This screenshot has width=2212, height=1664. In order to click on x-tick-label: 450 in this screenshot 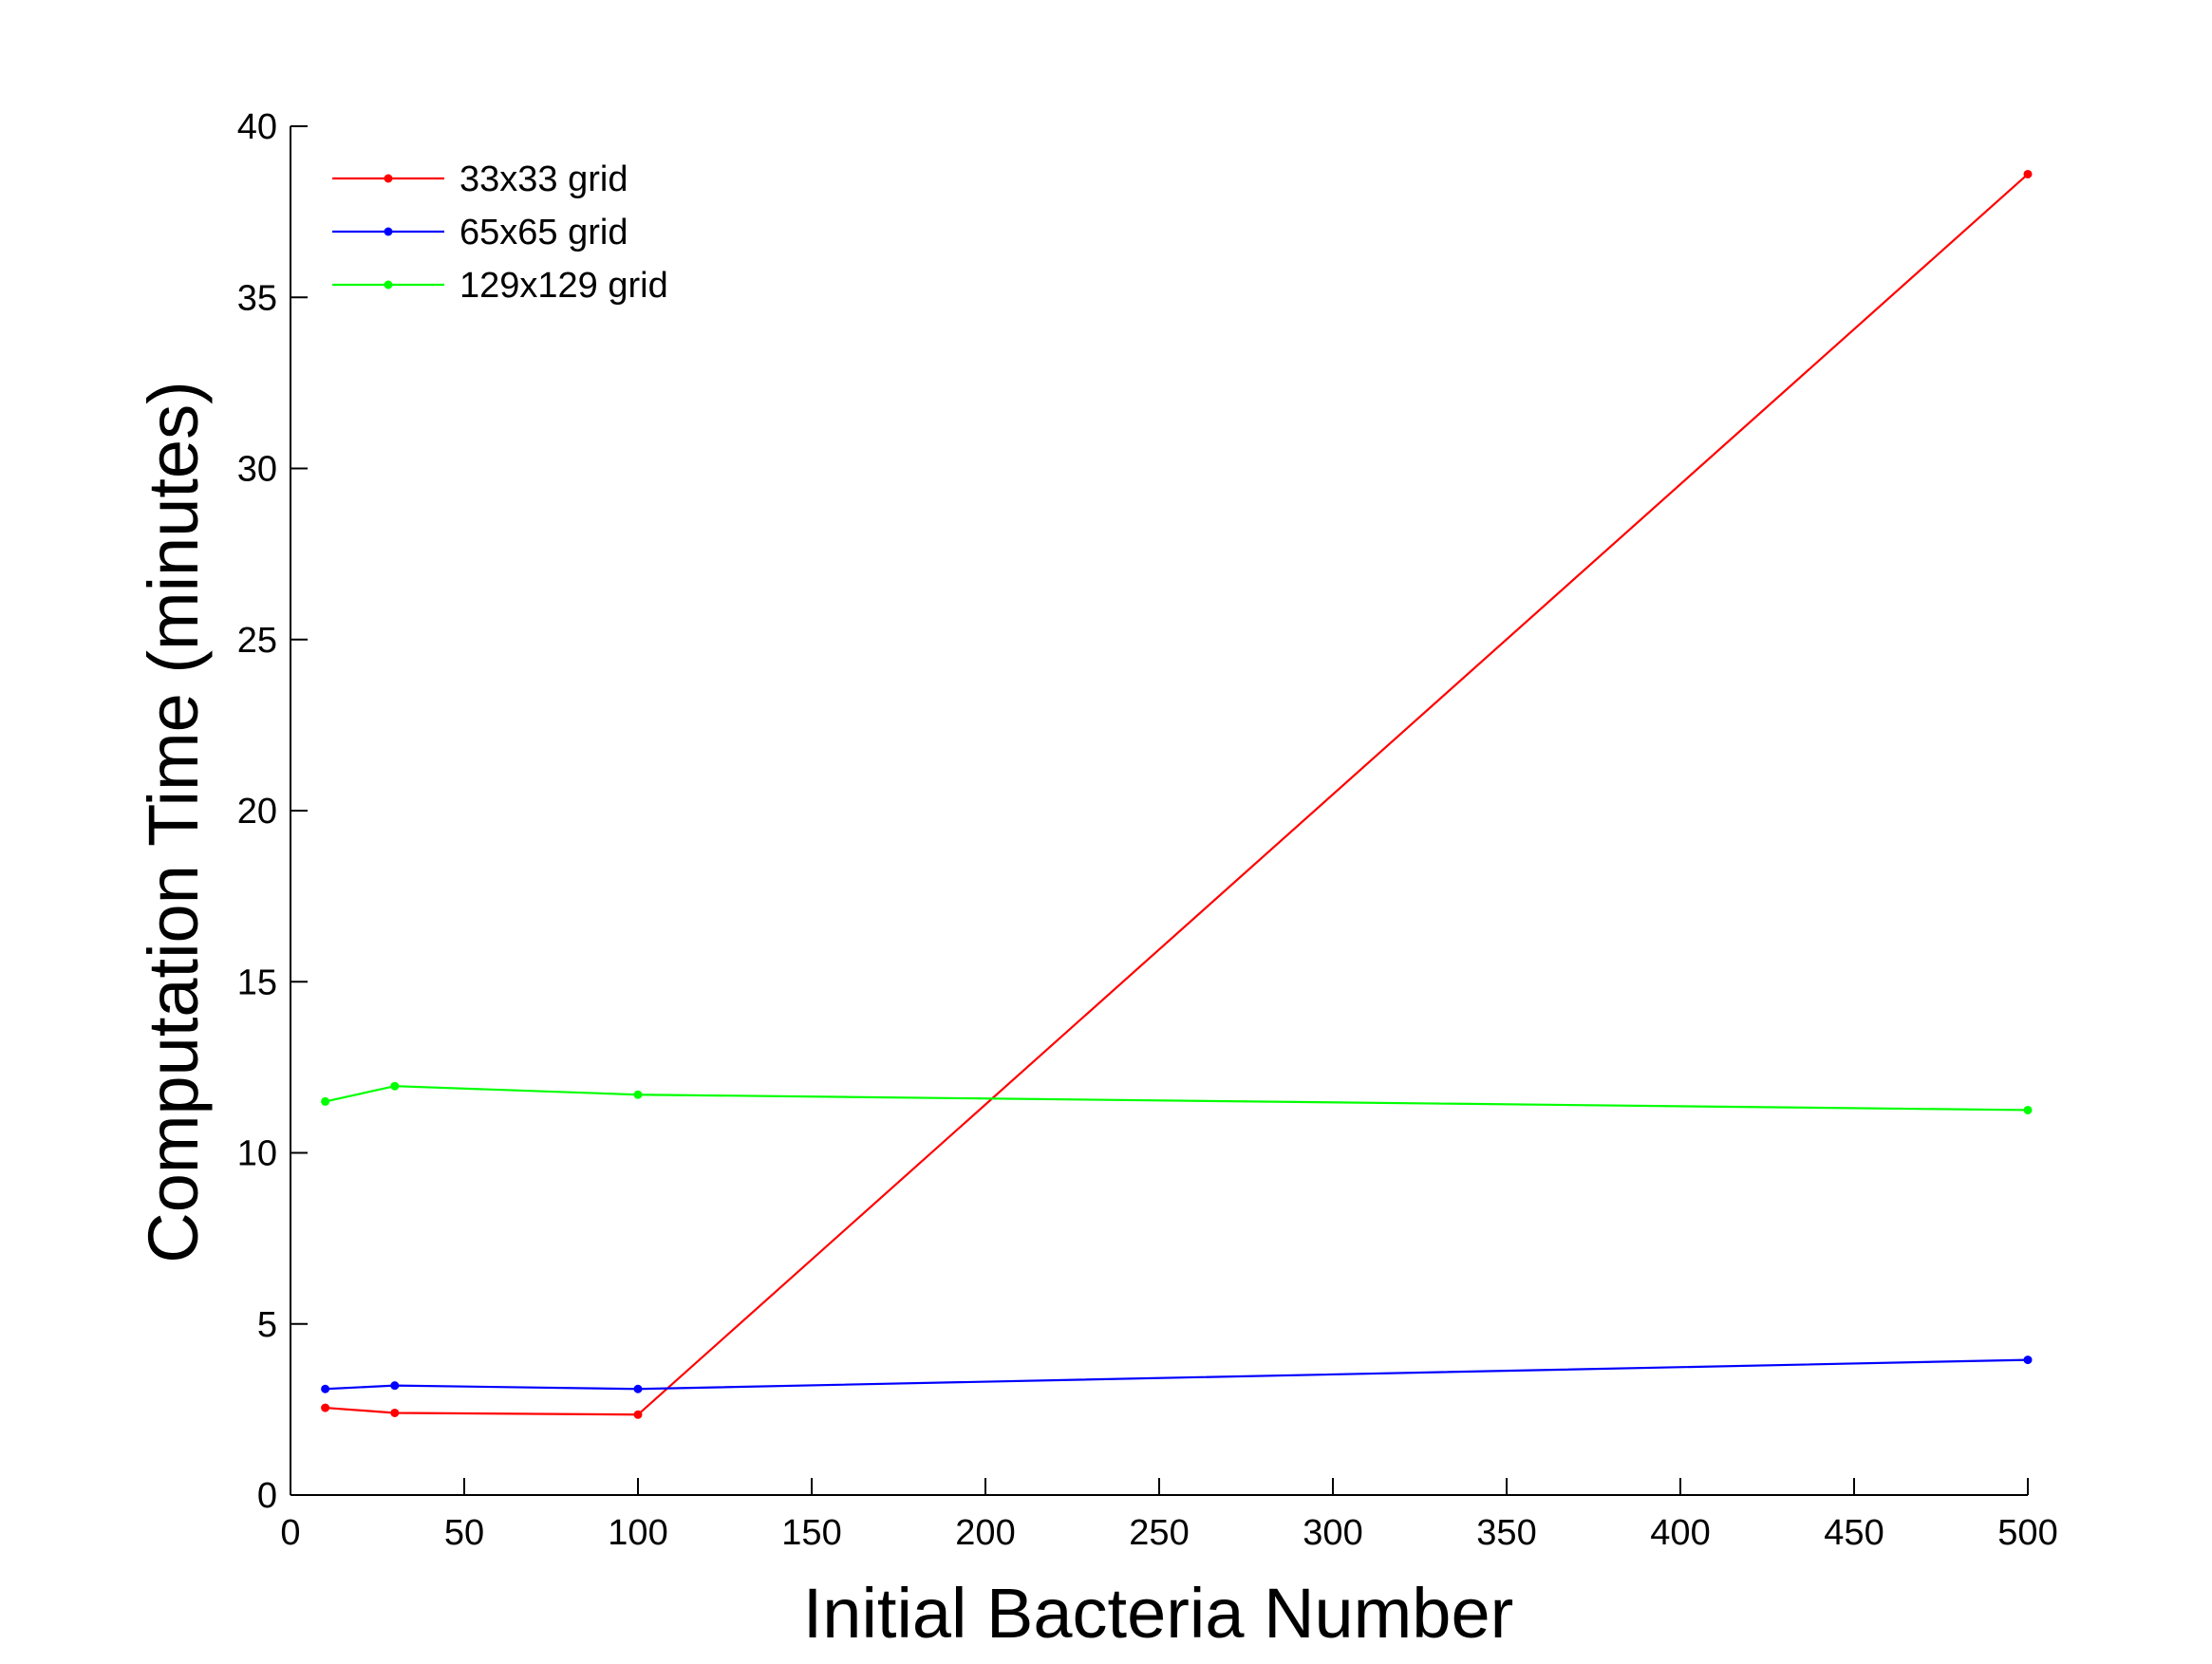, I will do `click(1854, 1533)`.